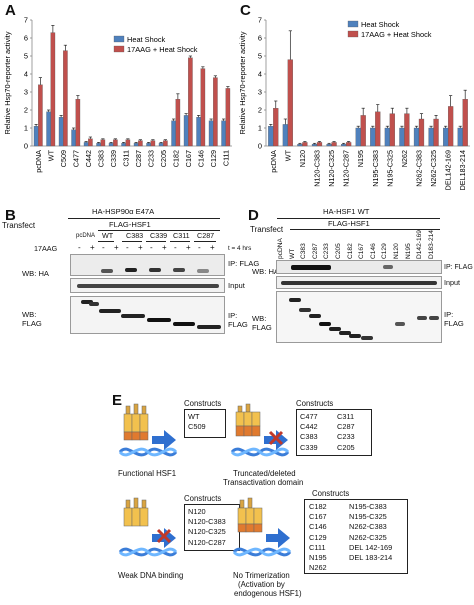 This screenshot has height=605, width=474. Describe the element at coordinates (371, 547) in the screenshot. I see `construct-item: DEL 142-169` at that location.